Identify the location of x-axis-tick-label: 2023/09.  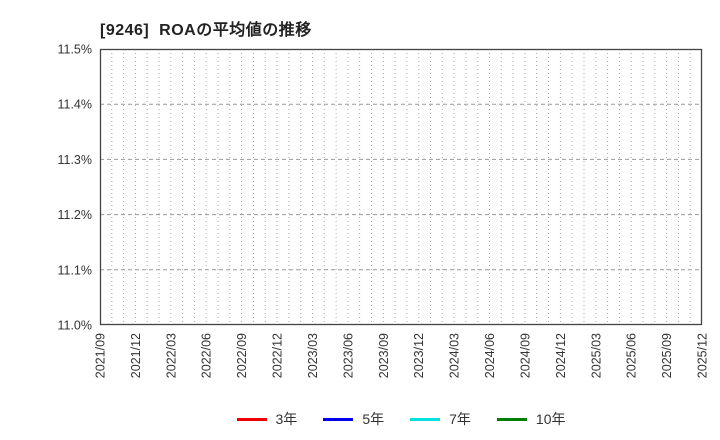
(384, 355).